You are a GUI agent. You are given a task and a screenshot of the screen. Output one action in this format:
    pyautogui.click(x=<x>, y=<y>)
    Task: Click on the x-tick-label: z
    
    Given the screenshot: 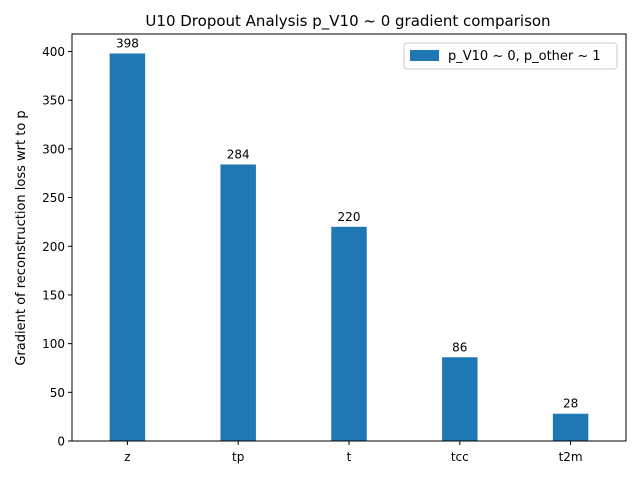 What is the action you would take?
    pyautogui.click(x=127, y=457)
    